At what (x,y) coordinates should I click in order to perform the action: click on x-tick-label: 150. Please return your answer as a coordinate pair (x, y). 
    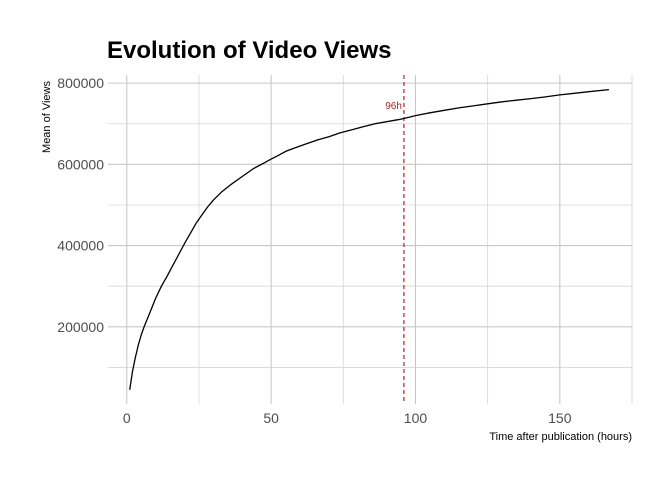
    Looking at the image, I should click on (560, 418).